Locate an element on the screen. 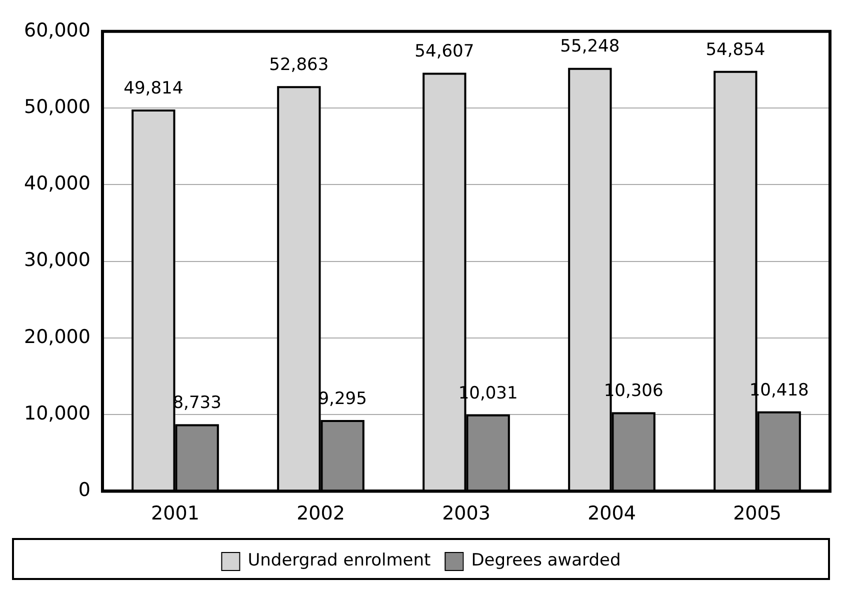 Image resolution: width=868 pixels, height=598 pixels. x-tick-label: 2003 is located at coordinates (466, 513).